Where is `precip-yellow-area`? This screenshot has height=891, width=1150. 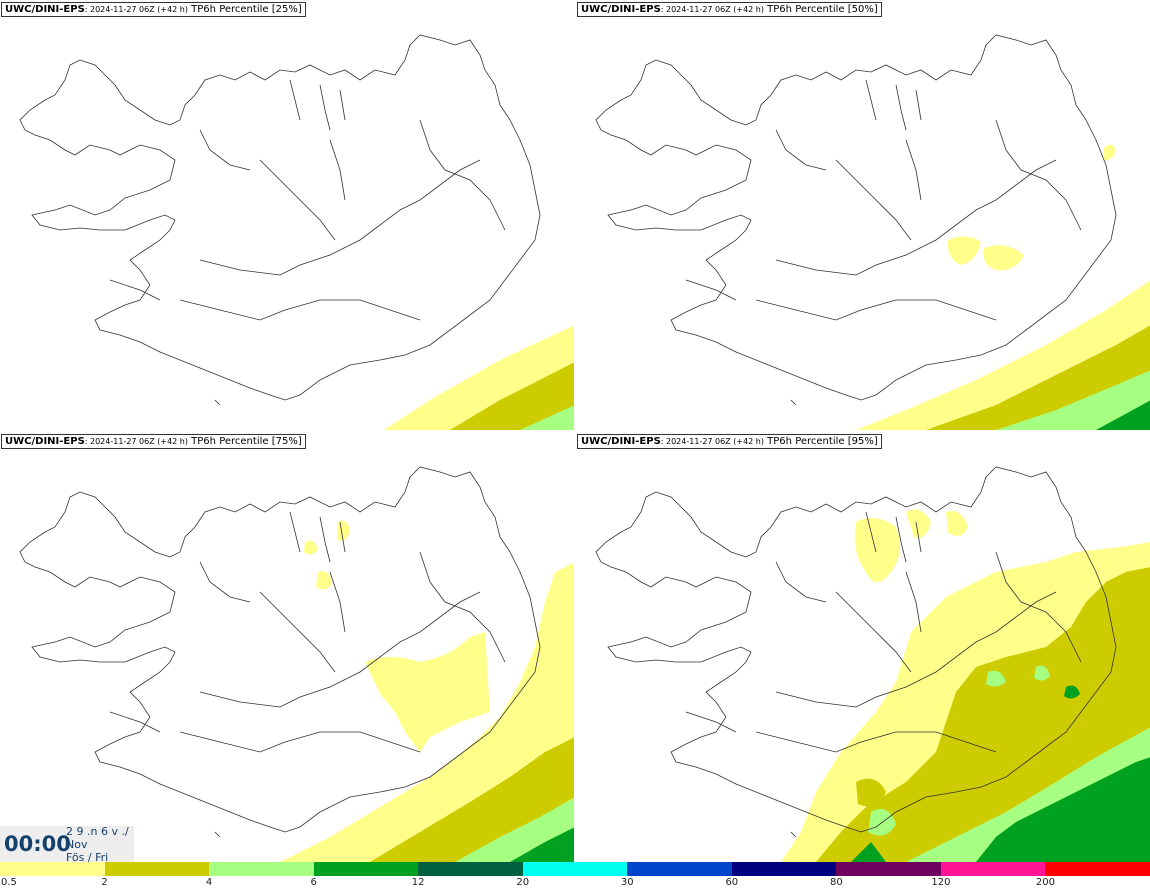 precip-yellow-area is located at coordinates (427, 692).